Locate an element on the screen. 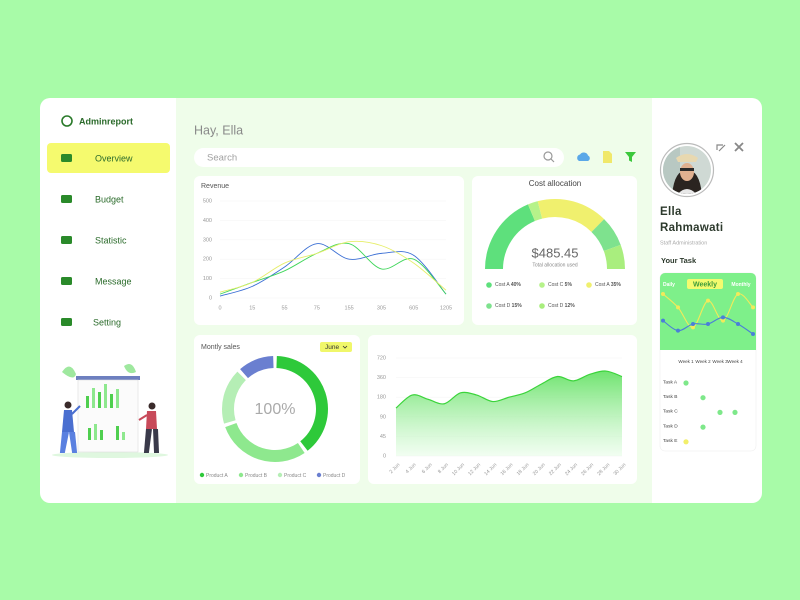 This screenshot has width=800, height=600. task-tab: Daily is located at coordinates (669, 285).